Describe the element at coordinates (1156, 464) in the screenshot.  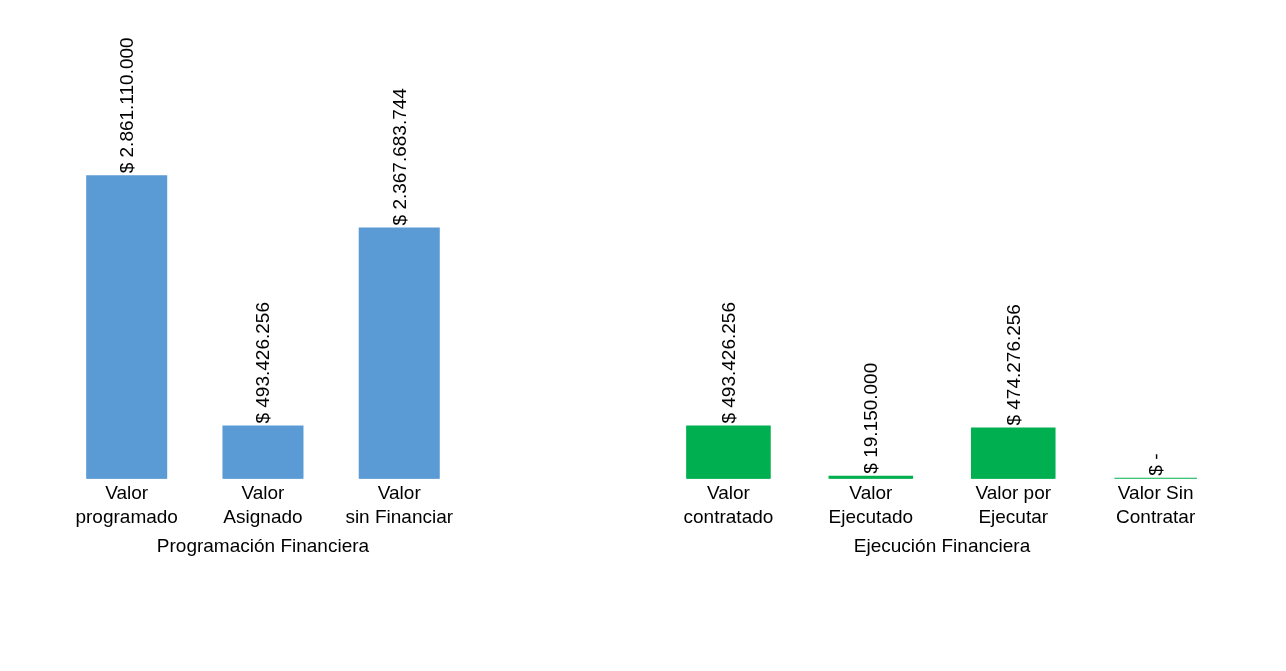
I see `data-label: $ -` at that location.